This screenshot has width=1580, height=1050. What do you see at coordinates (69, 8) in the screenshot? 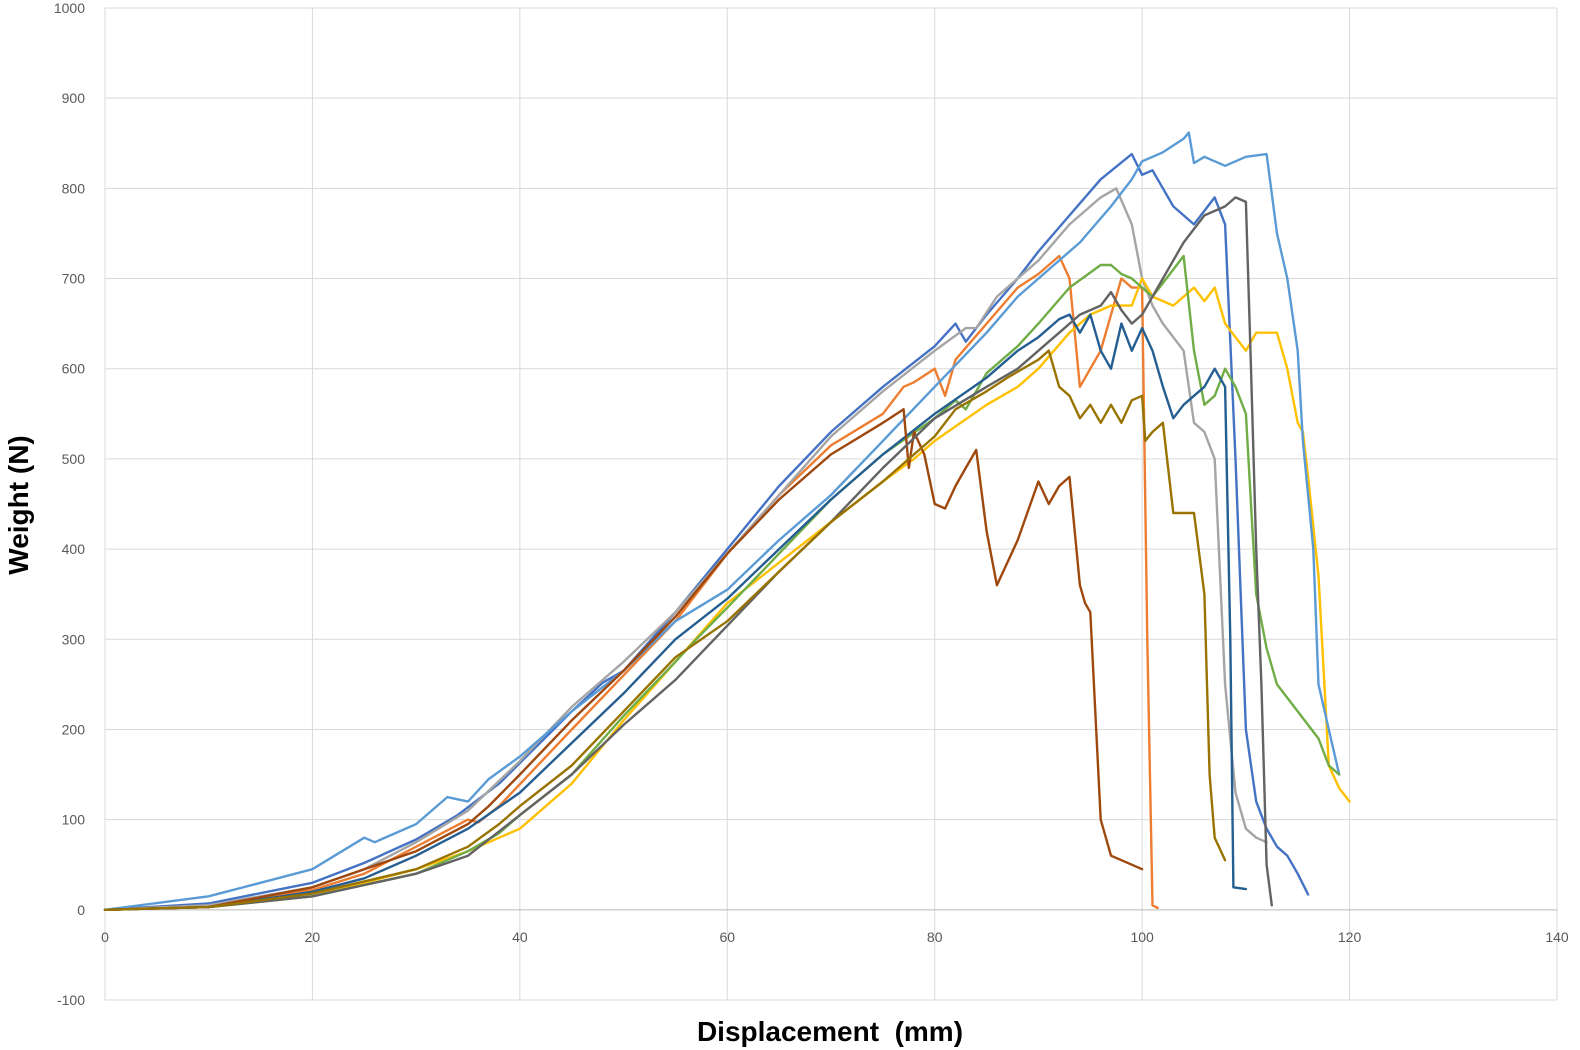
I see `y-tick-label: 1000` at bounding box center [69, 8].